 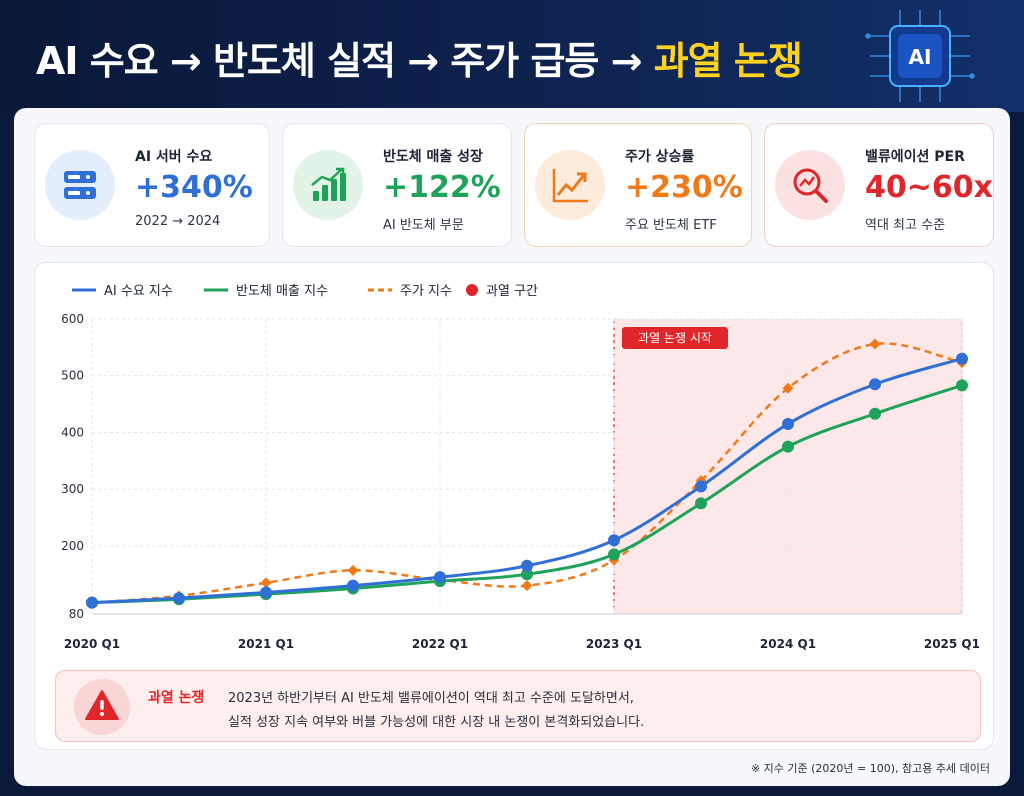 I want to click on chart-legend: AI 수요 지수 반도체 매출 지수 주가 지수 과열 구간, so click(x=305, y=291).